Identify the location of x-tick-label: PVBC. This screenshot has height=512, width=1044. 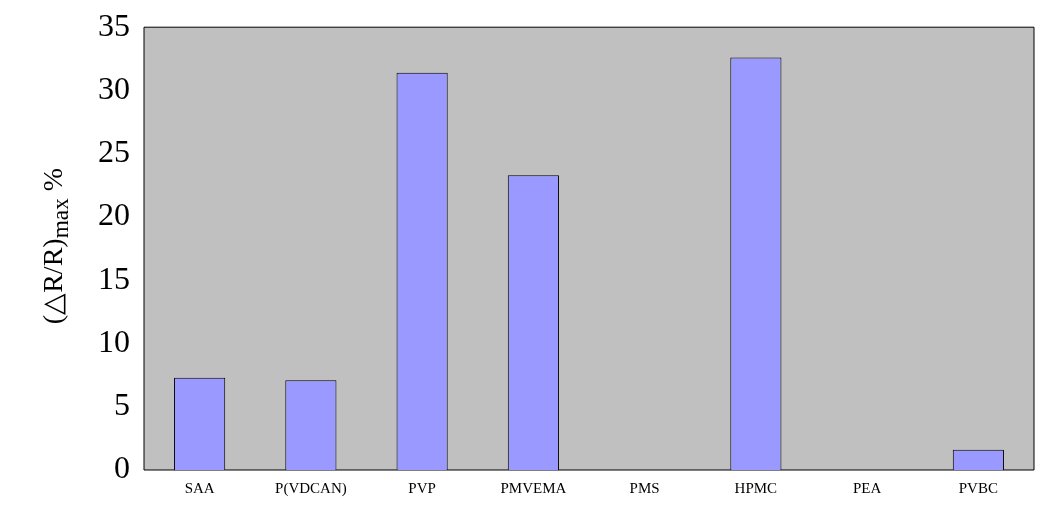
(978, 487).